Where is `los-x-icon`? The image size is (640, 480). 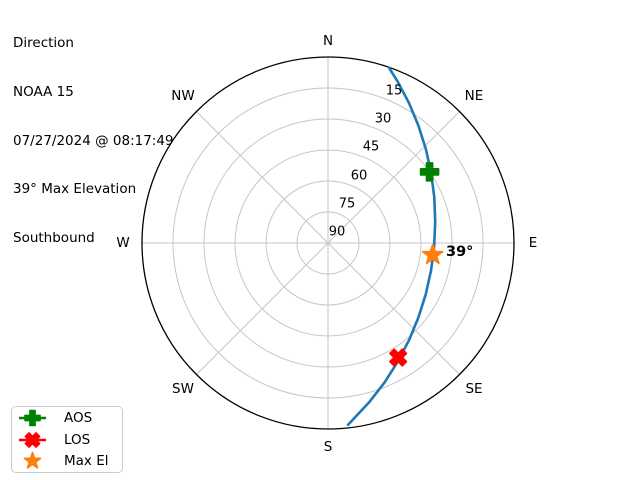
los-x-icon is located at coordinates (32, 439).